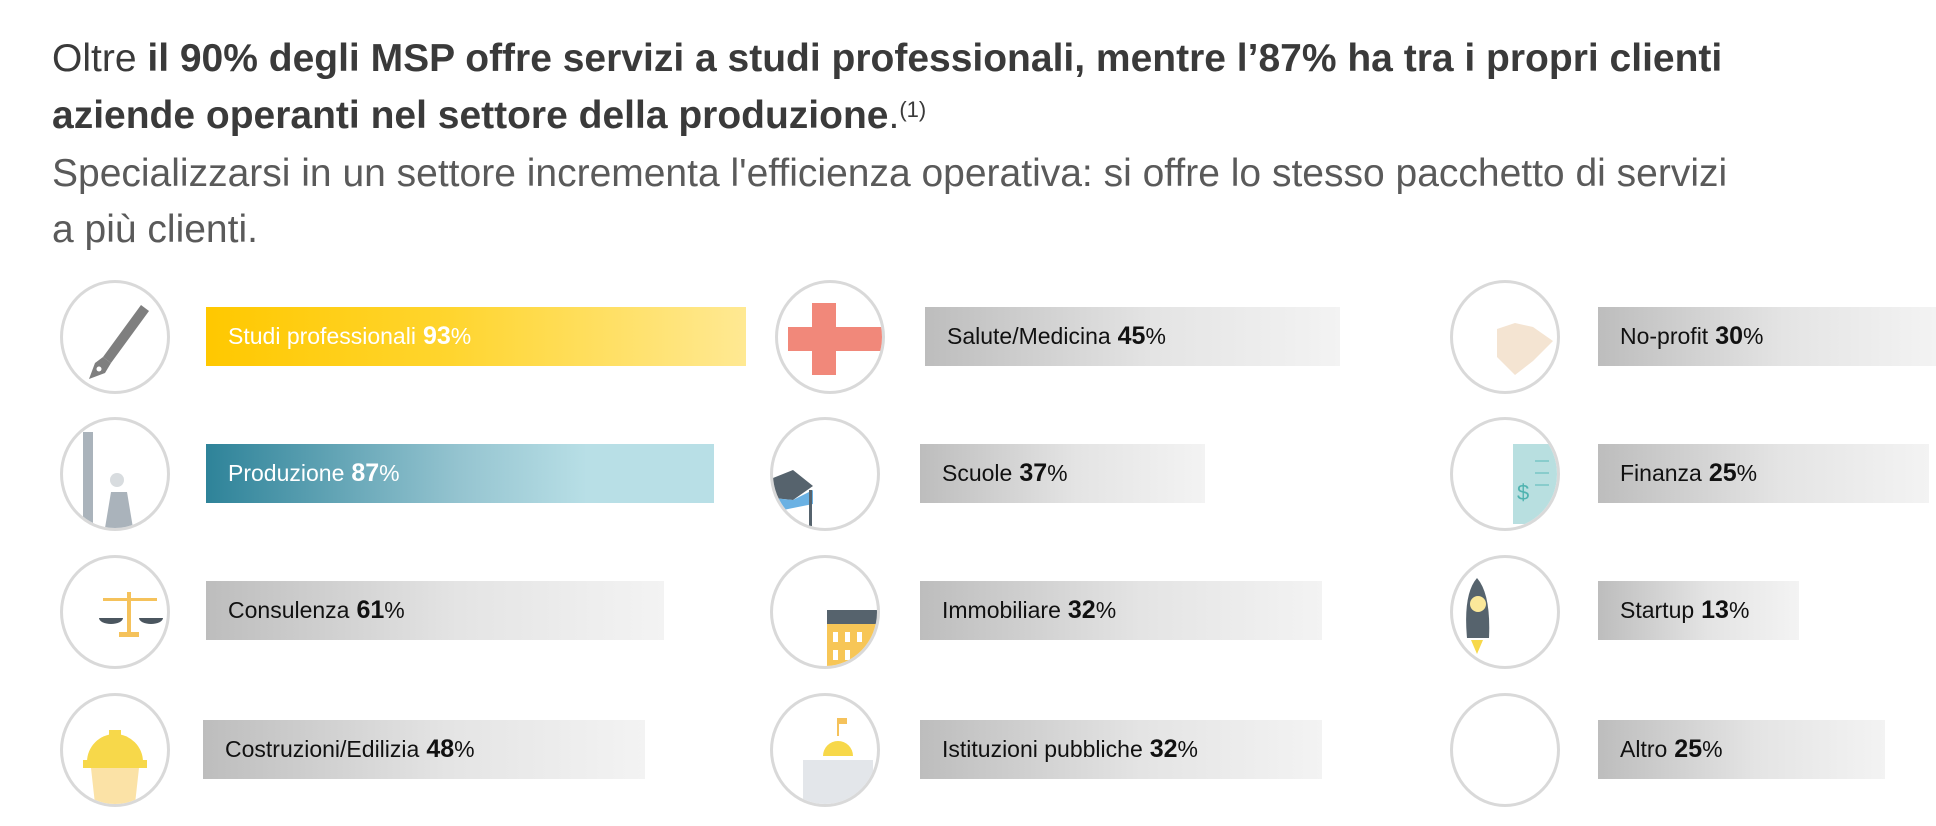  I want to click on sector-label: Istituzioni pubbliche, so click(1042, 749).